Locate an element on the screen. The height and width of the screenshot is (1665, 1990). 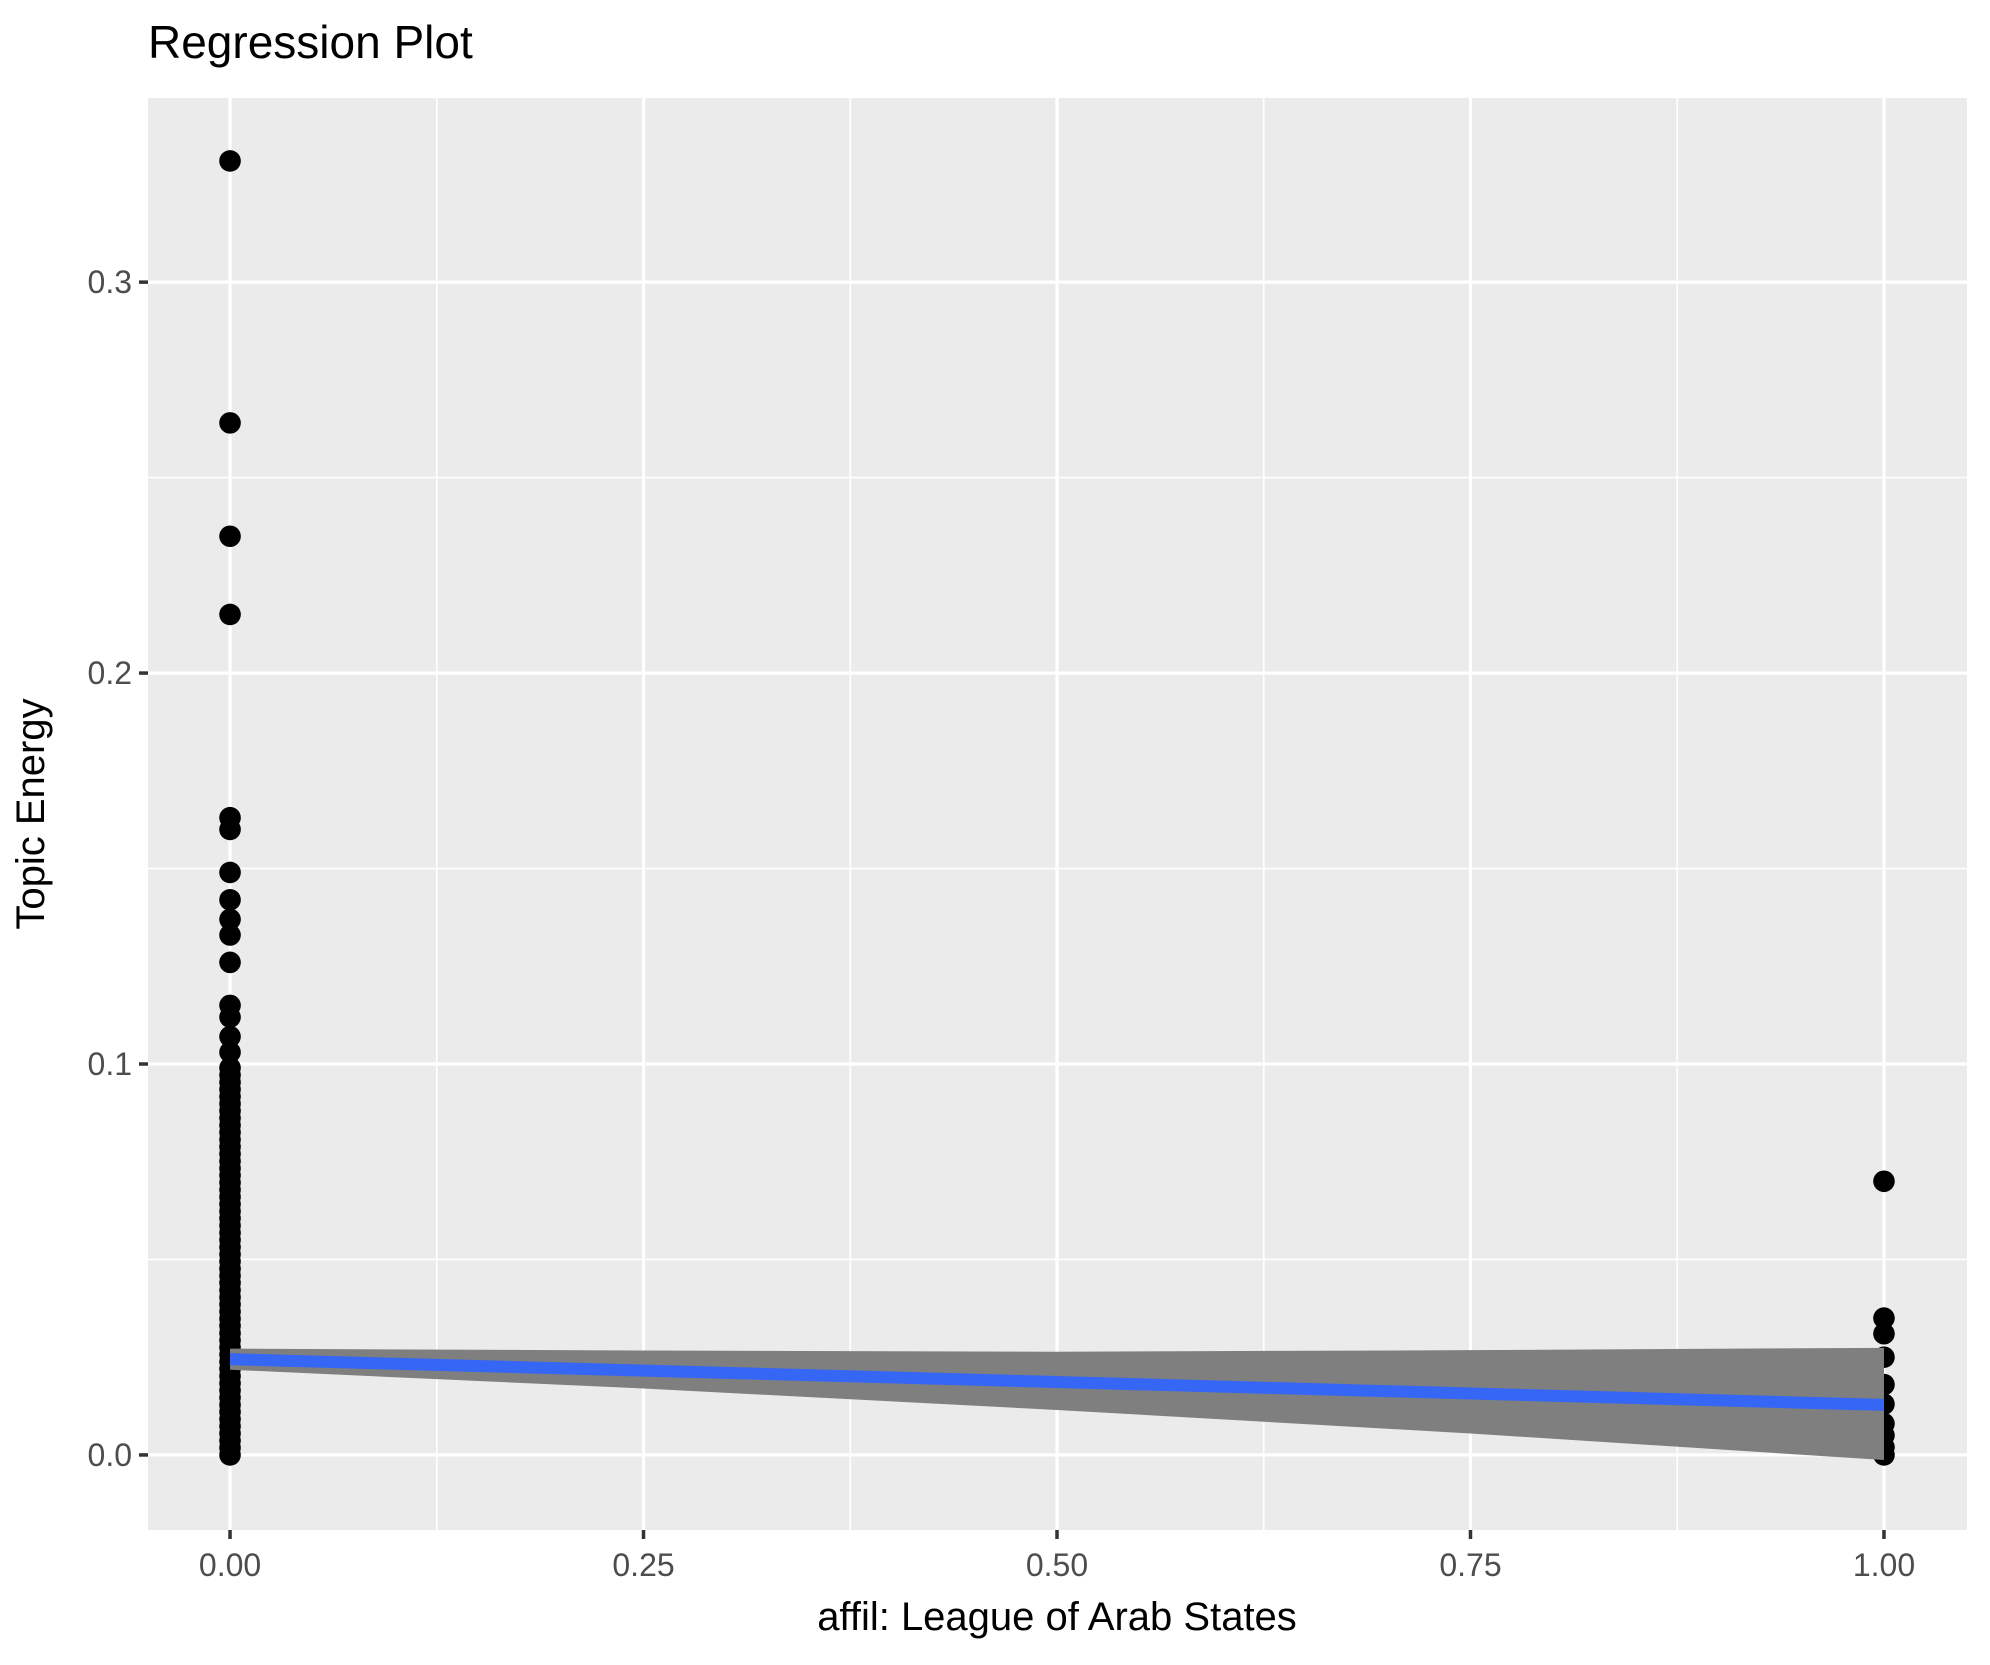
x-tick-label: 0.25 is located at coordinates (643, 1565).